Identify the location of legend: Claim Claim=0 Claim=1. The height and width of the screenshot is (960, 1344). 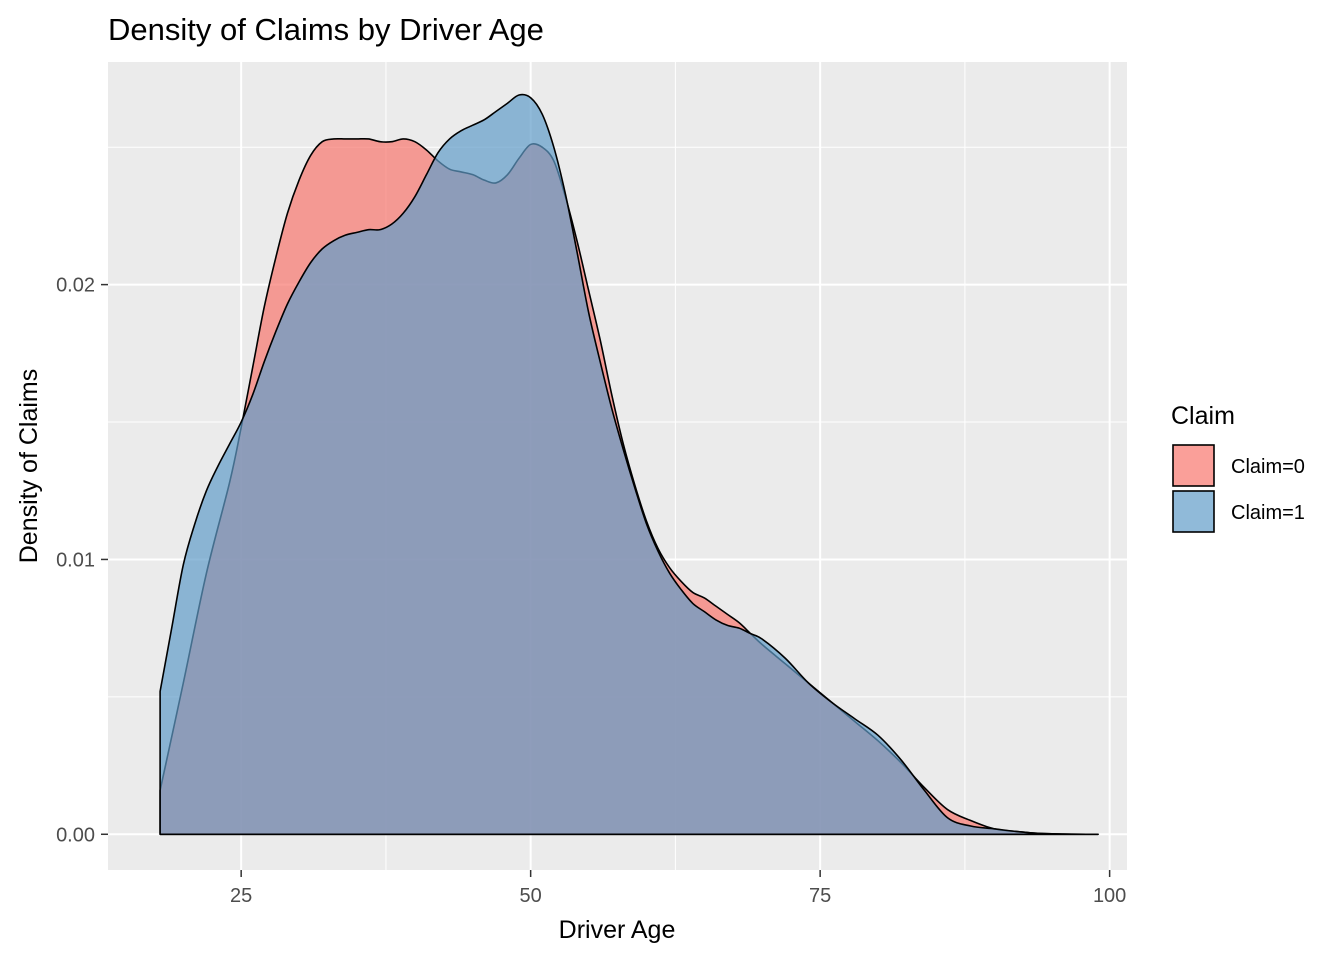
(1238, 467).